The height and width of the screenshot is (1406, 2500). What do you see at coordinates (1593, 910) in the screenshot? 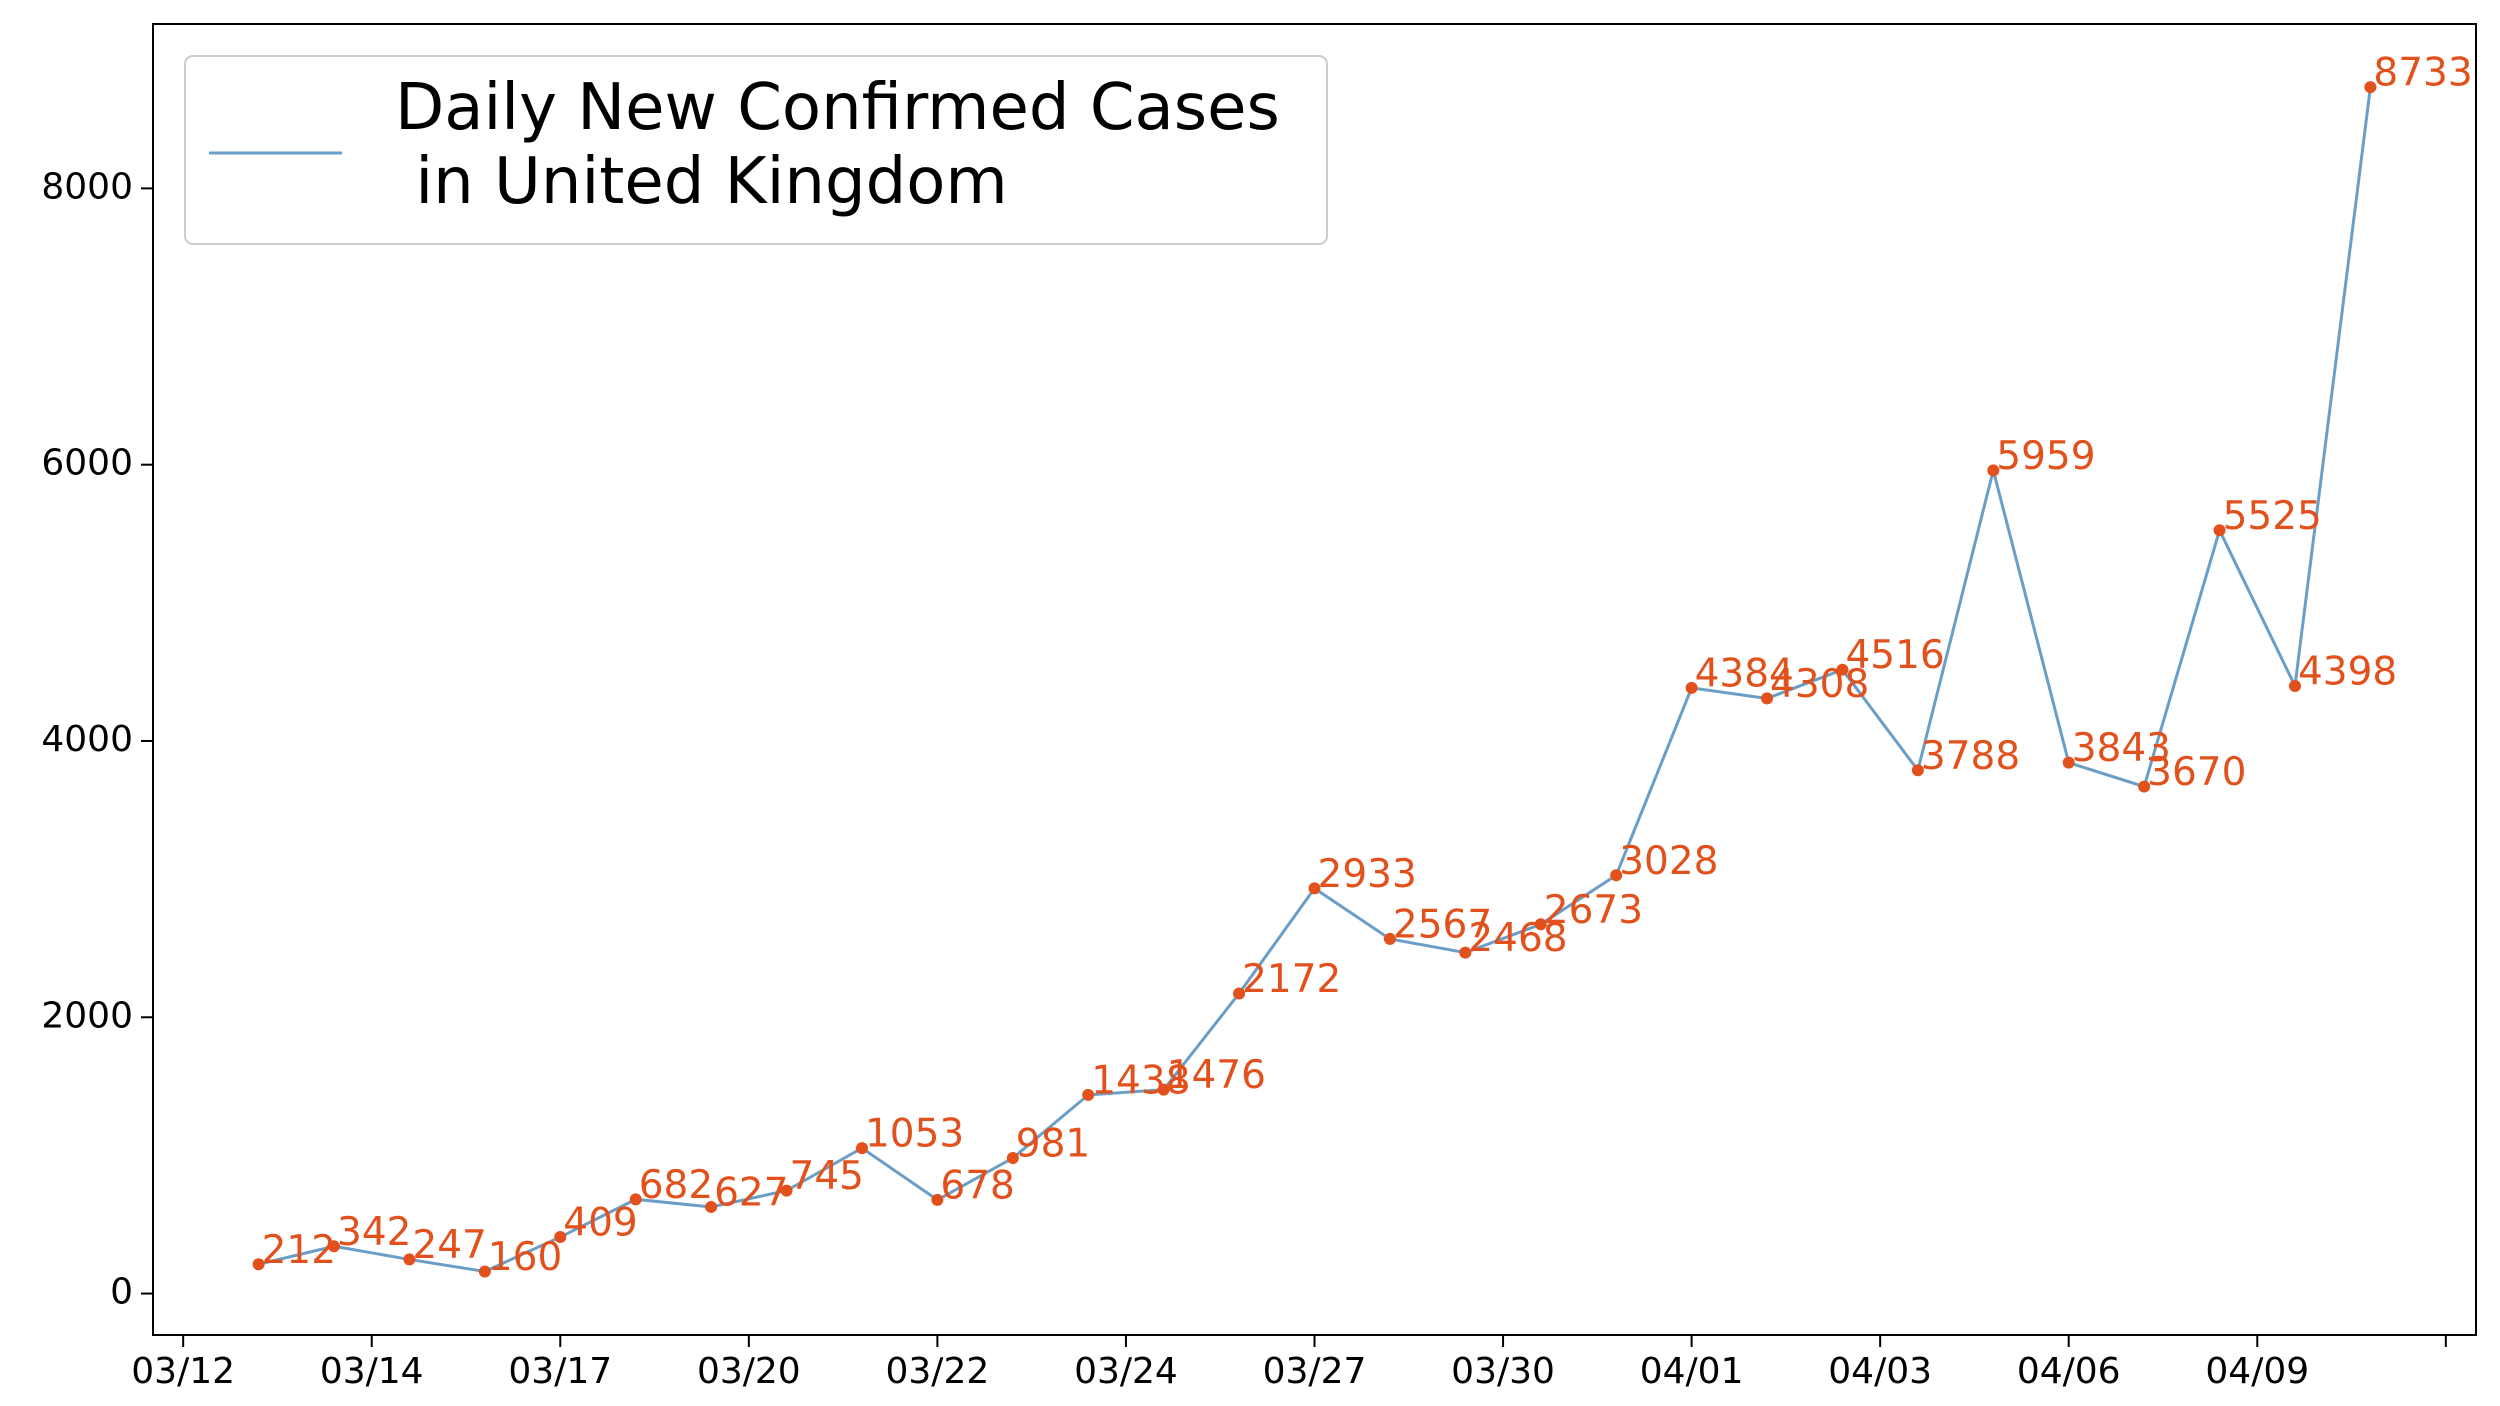
I see `data-label: 2673` at bounding box center [1593, 910].